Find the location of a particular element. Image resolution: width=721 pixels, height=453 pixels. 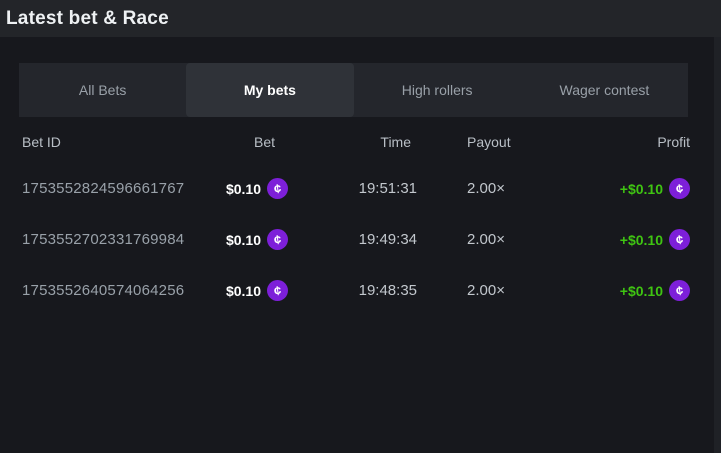

col-header-time: Time is located at coordinates (395, 142).